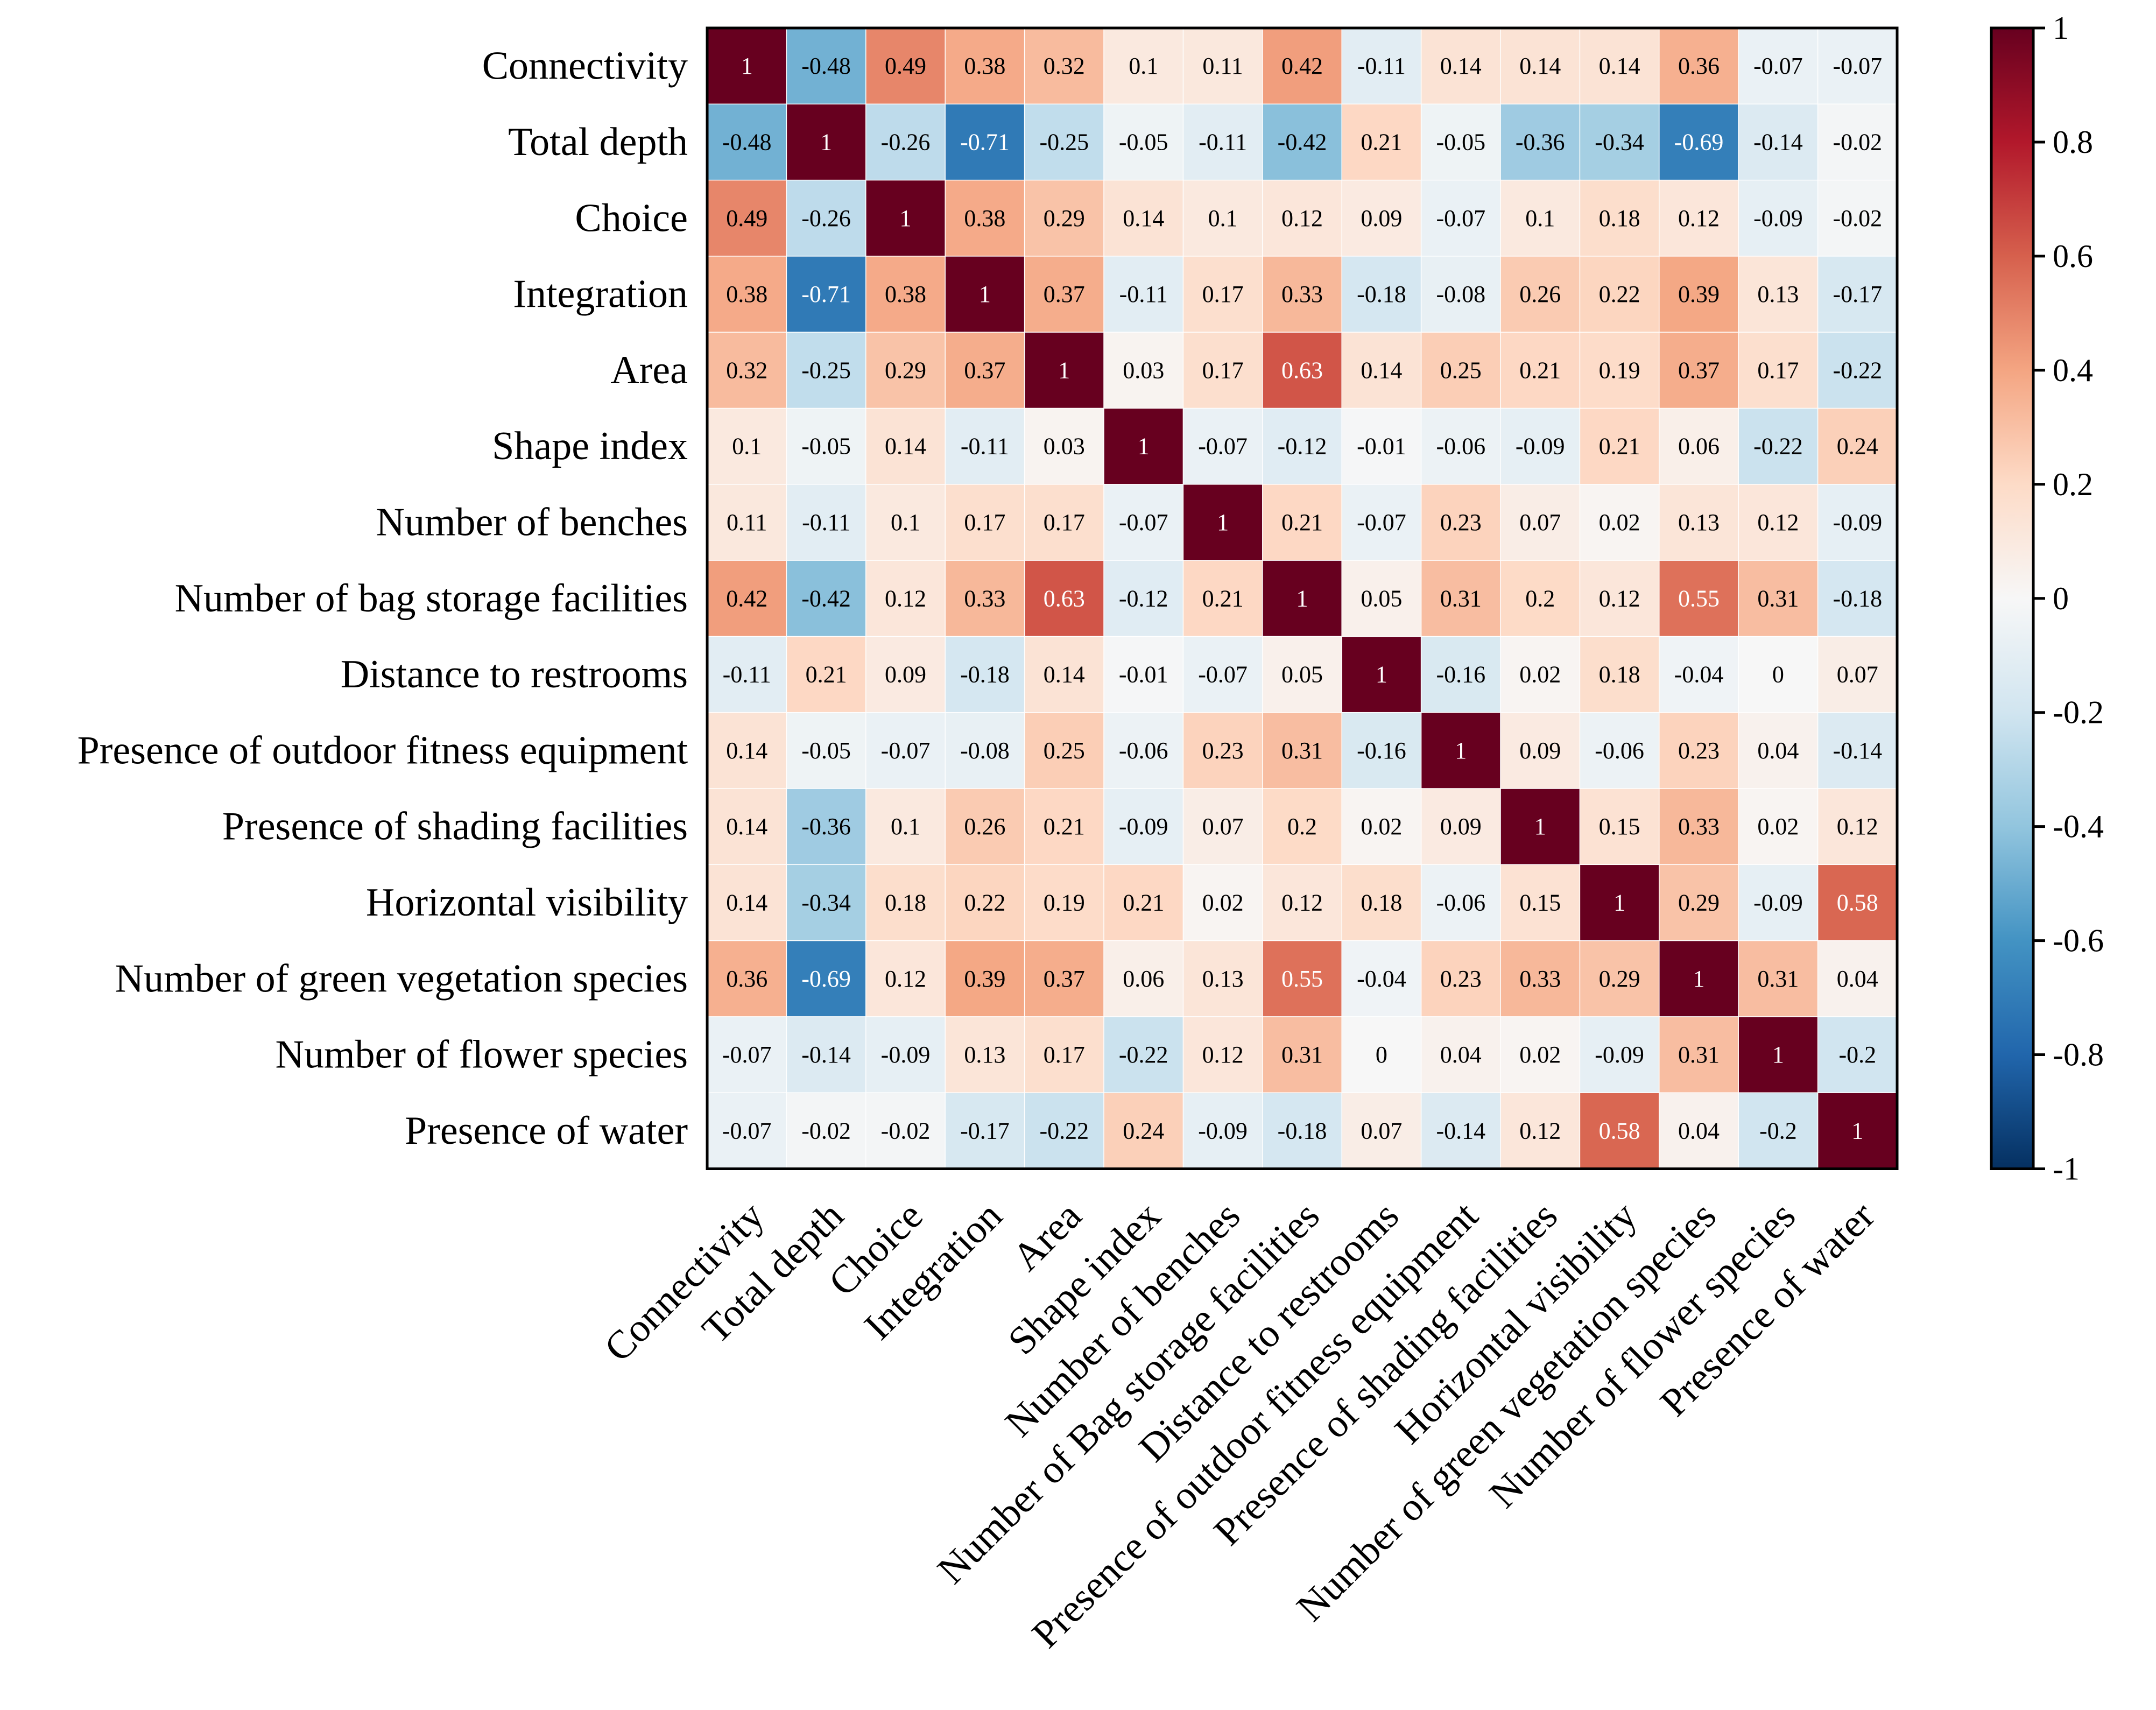  I want to click on cell-value-label: 0.12, so click(1223, 1055).